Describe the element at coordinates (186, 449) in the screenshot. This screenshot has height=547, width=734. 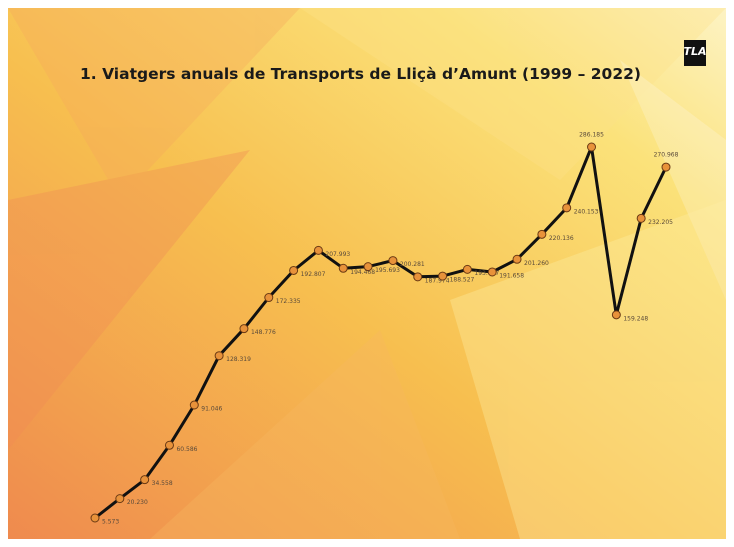
I see `data-label: 60.586` at that location.